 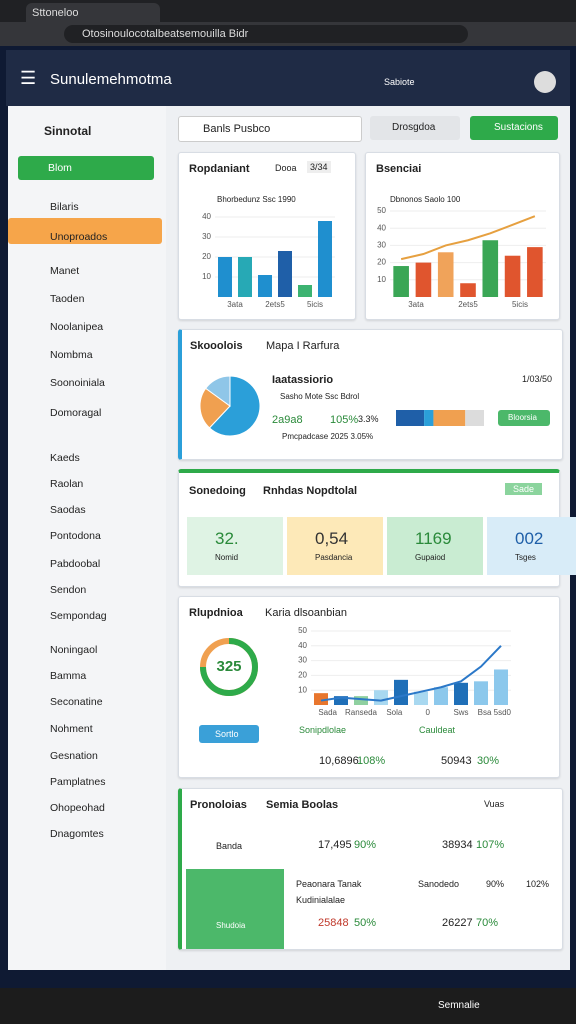 I want to click on filter: Drosgdoa, so click(x=415, y=128).